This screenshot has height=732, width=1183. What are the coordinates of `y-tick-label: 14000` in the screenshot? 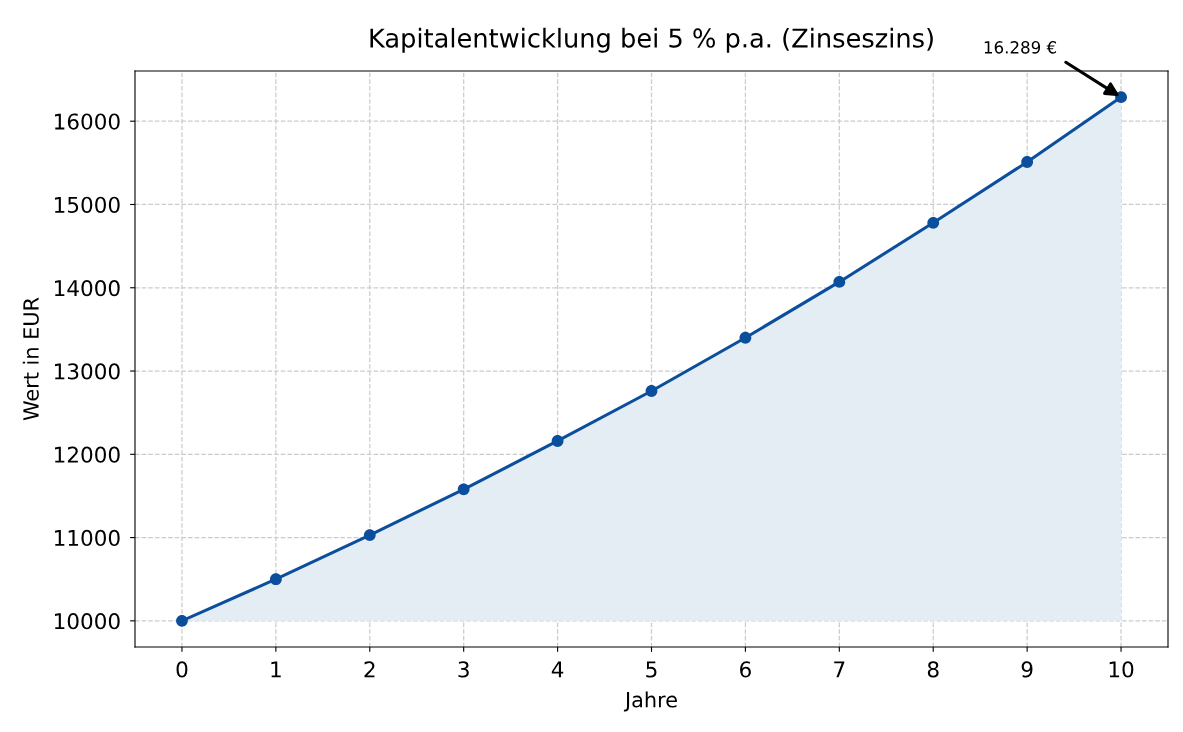 It's located at (87, 288).